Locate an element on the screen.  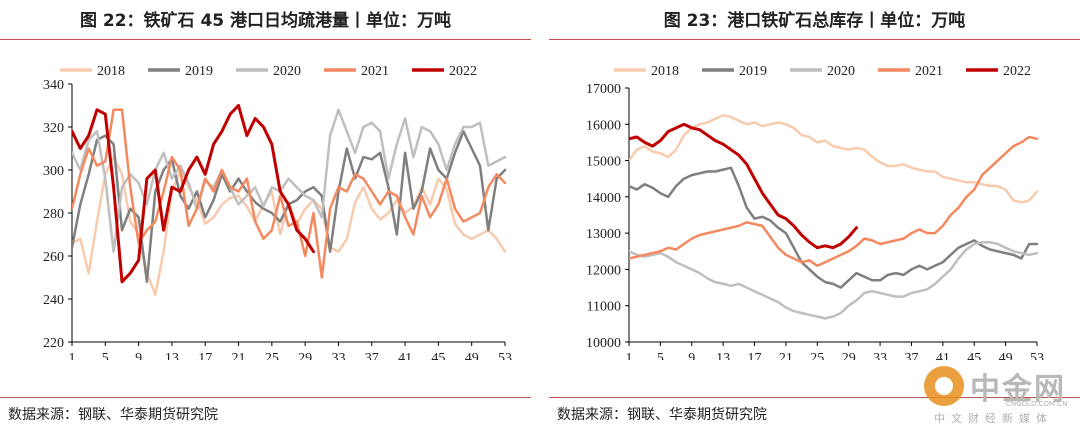
watermark-name: 中金网 is located at coordinates (1018, 389).